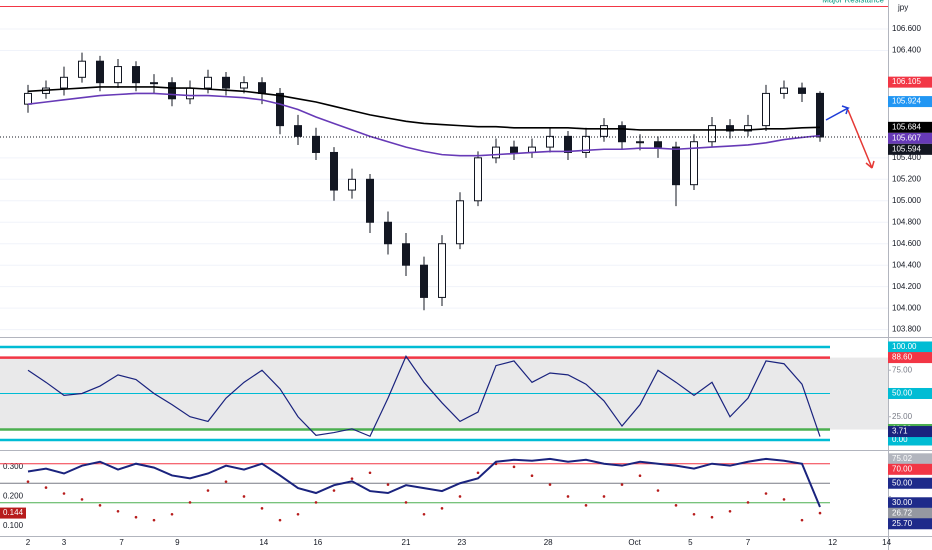 This screenshot has height=550, width=932. Describe the element at coordinates (424, 396) in the screenshot. I see `series-line` at that location.